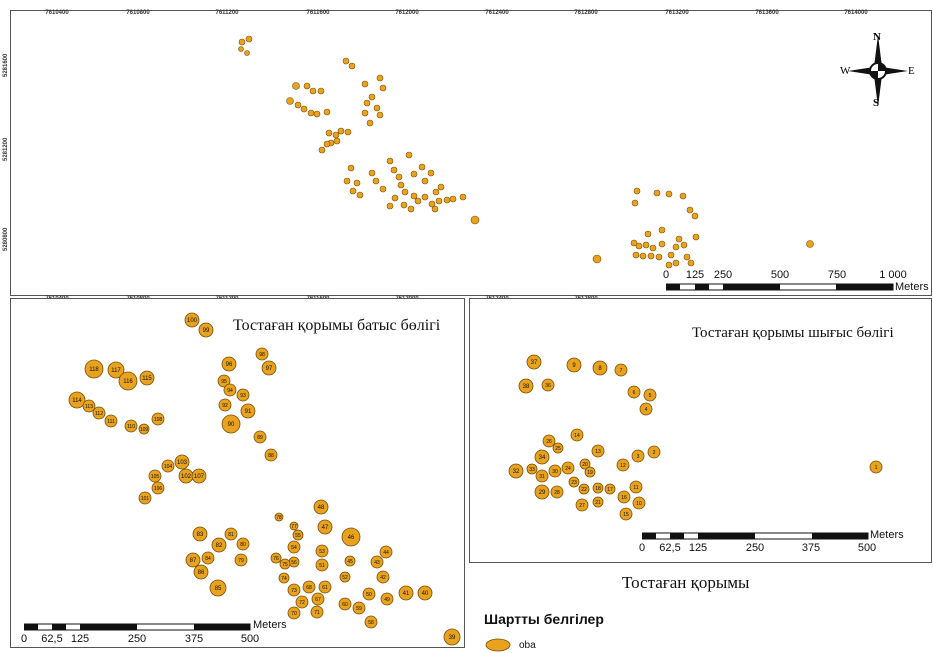 This screenshot has height=653, width=933. I want to click on mound-label: 115, so click(147, 379).